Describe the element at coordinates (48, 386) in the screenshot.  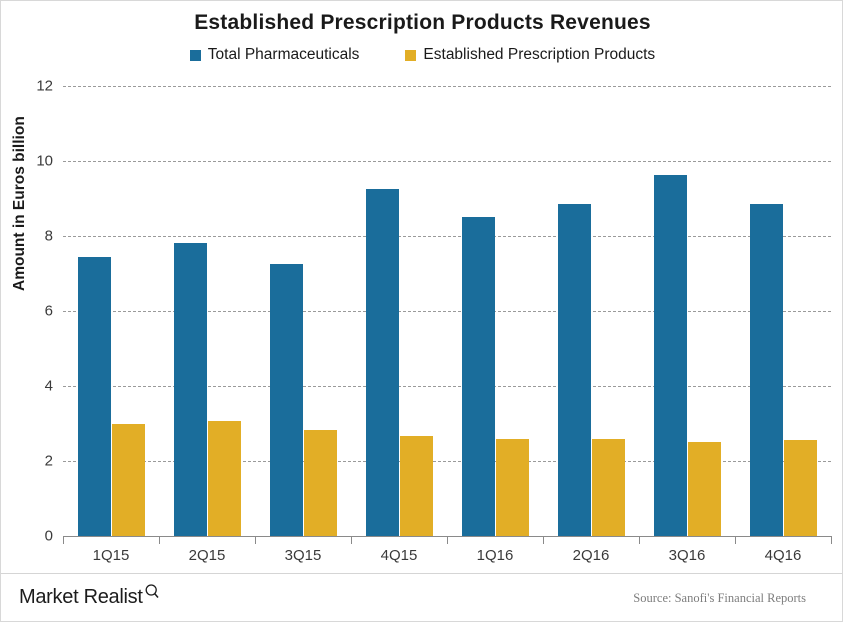
I see `y-tick-label: 4` at that location.